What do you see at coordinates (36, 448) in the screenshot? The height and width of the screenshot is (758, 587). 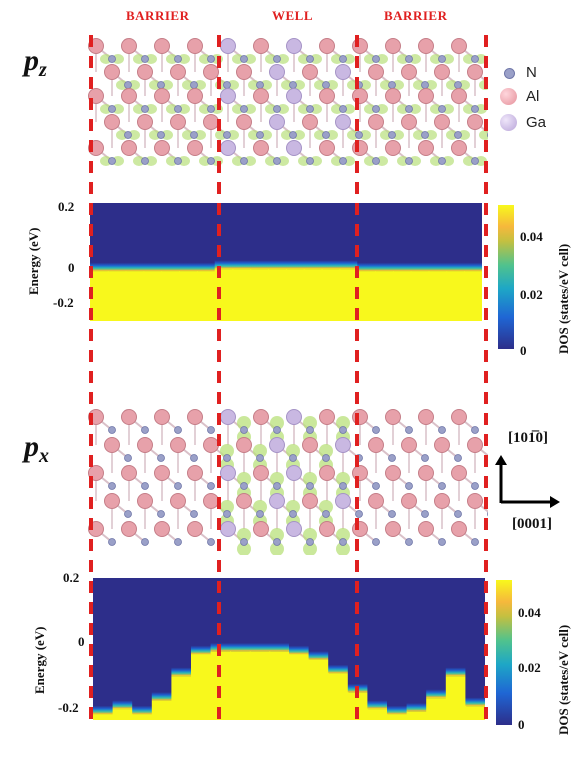 I see `orbital-label-px: px` at bounding box center [36, 448].